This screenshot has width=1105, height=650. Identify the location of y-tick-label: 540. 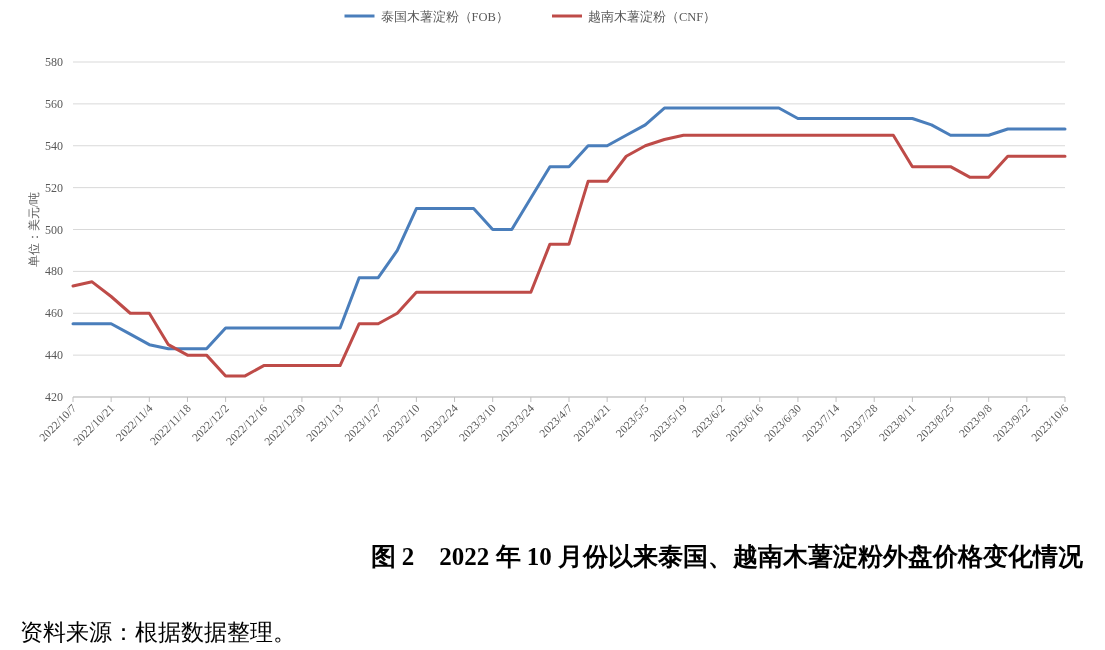
(54, 145).